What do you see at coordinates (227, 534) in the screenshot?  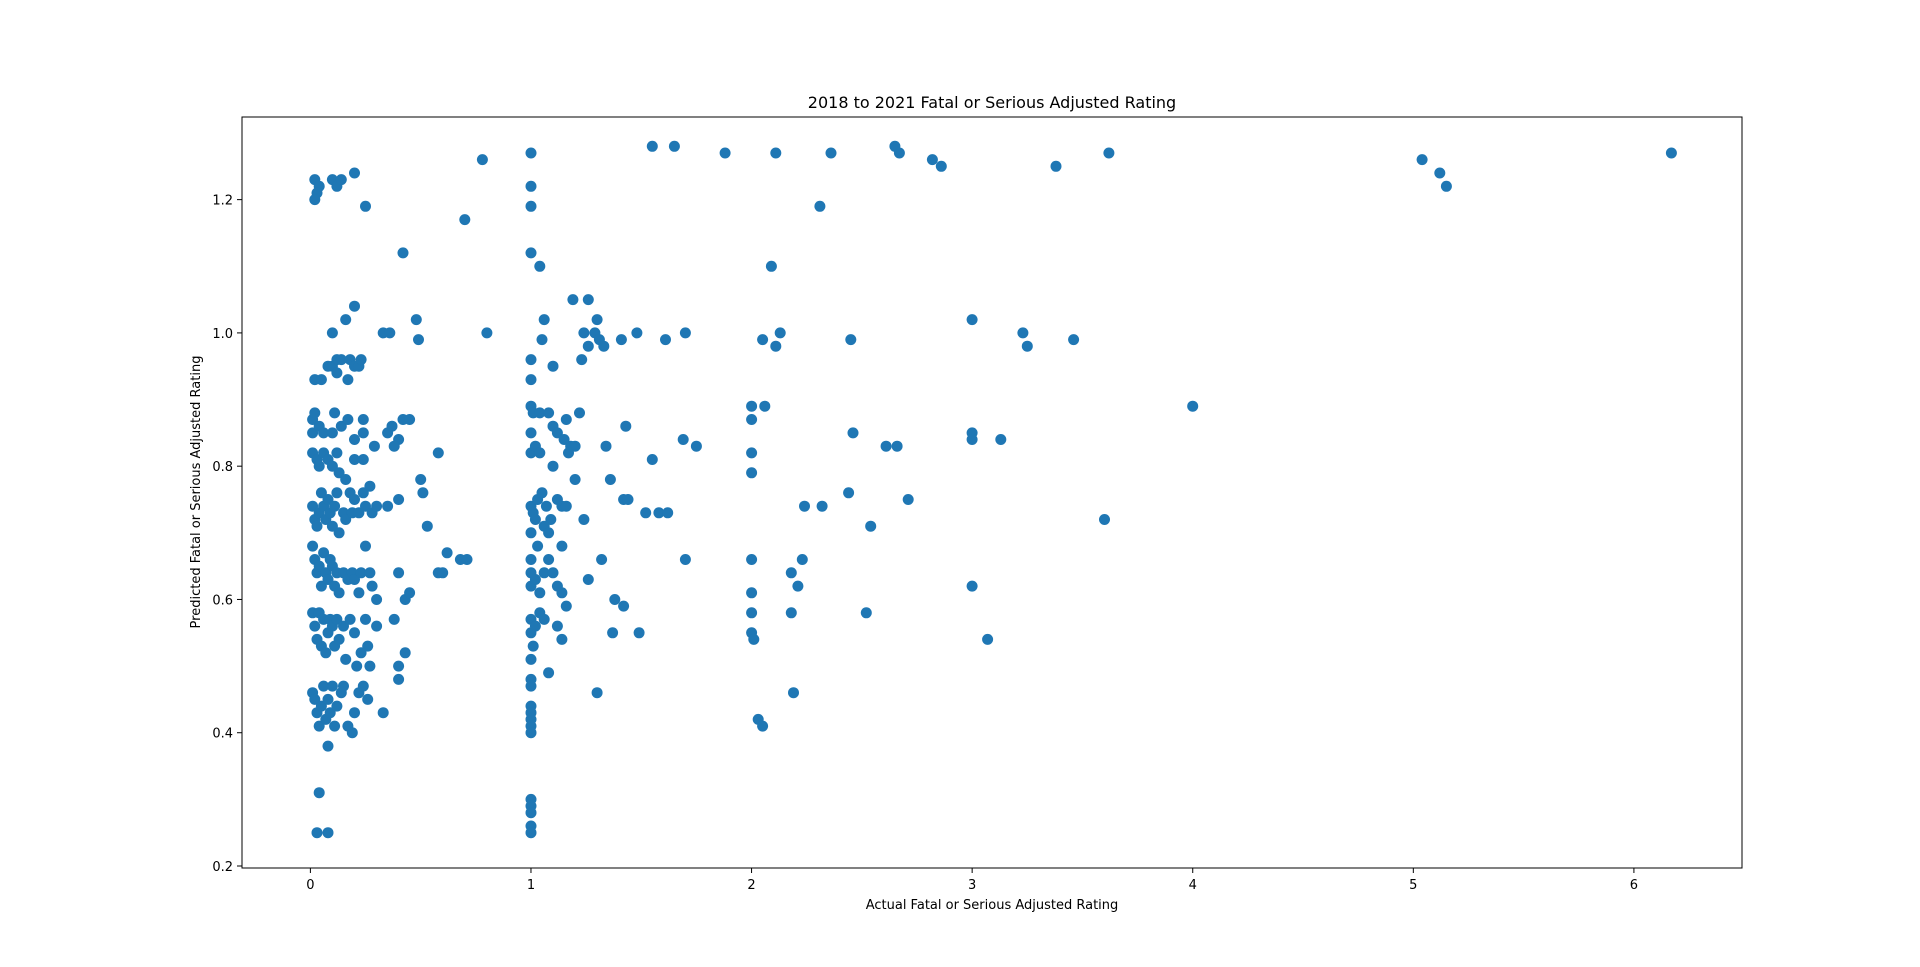 I see `y-axis-ticks: 0.2 0.4 0.6 0.8 1.0 1.2` at bounding box center [227, 534].